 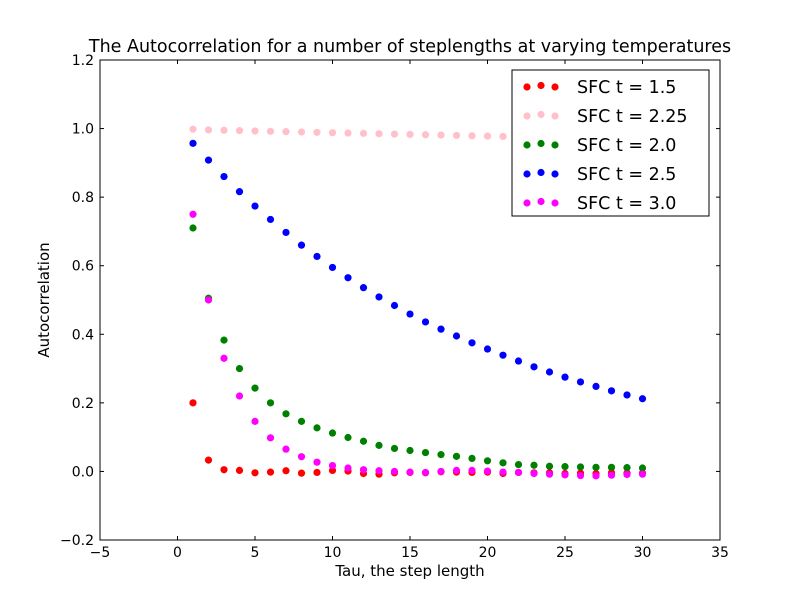 What do you see at coordinates (410, 553) in the screenshot?
I see `x-tick-label: 15` at bounding box center [410, 553].